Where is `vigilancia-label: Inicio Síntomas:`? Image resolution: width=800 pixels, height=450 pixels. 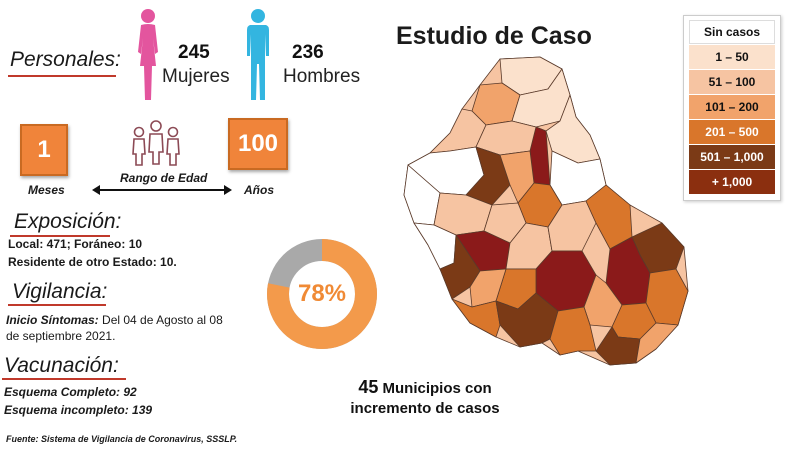 vigilancia-label: Inicio Síntomas: is located at coordinates (52, 320).